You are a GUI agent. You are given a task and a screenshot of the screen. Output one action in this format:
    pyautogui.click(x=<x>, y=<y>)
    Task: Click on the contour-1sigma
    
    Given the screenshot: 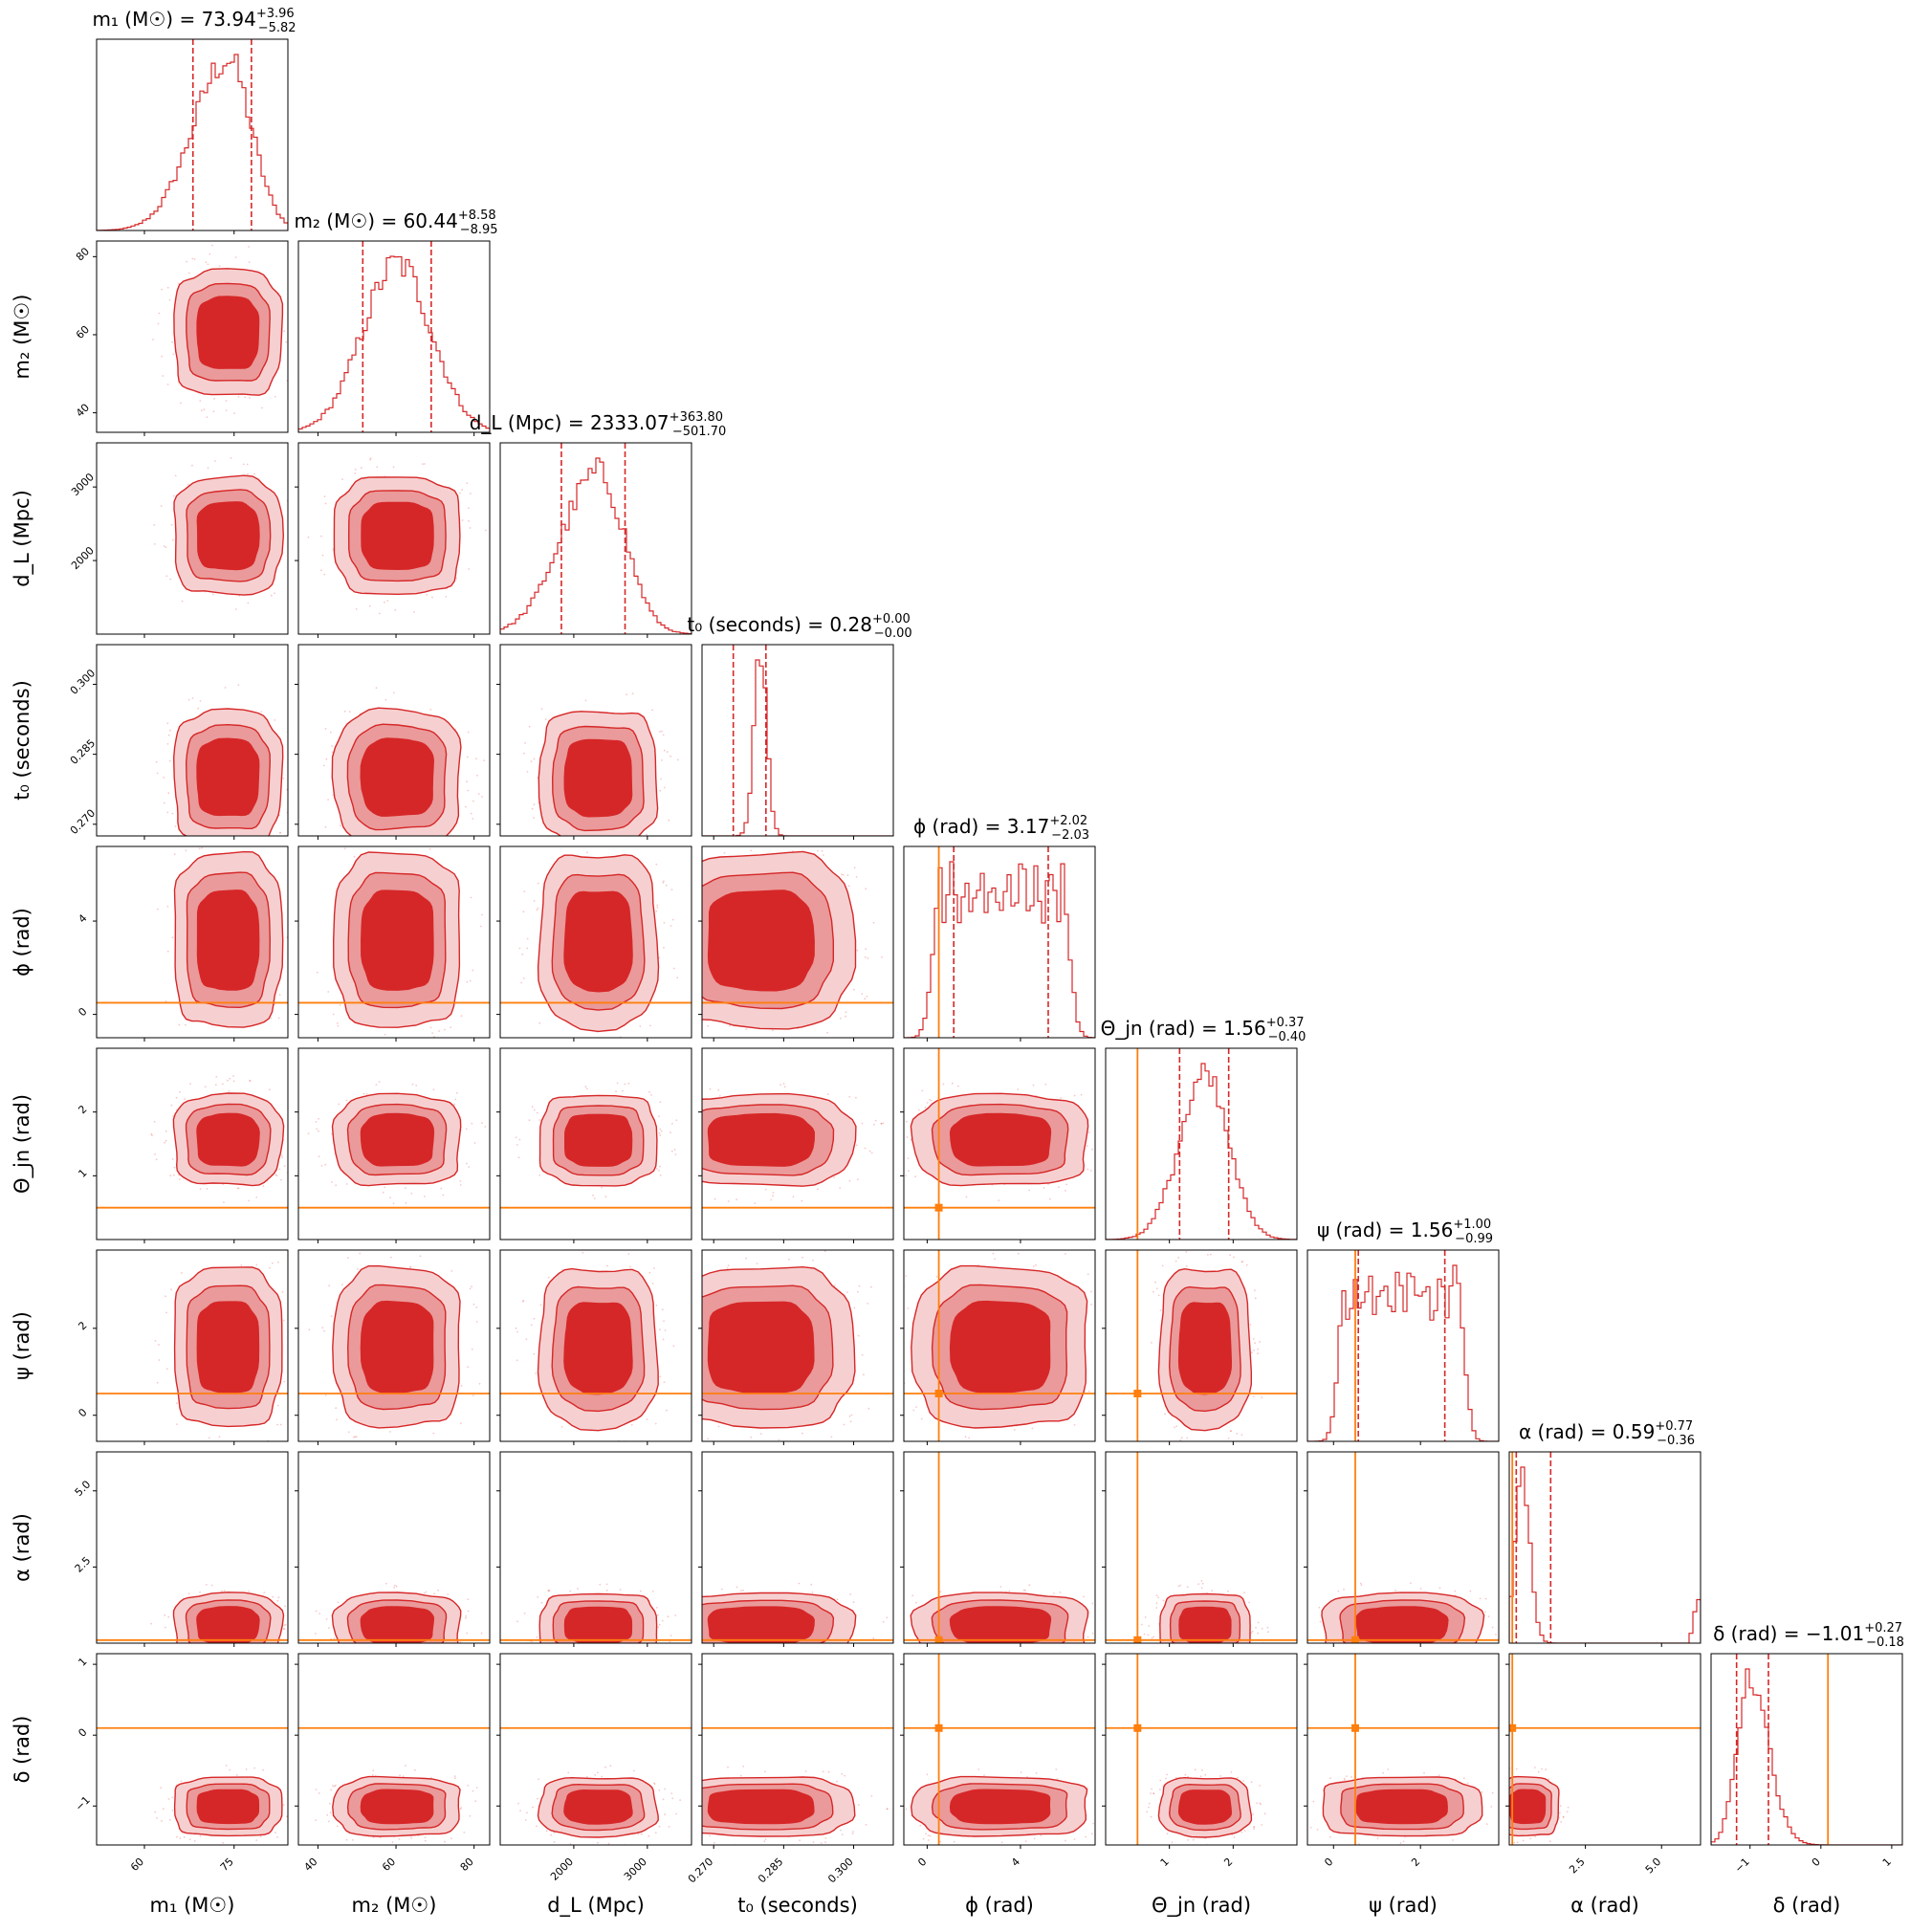 What is the action you would take?
    pyautogui.click(x=228, y=777)
    